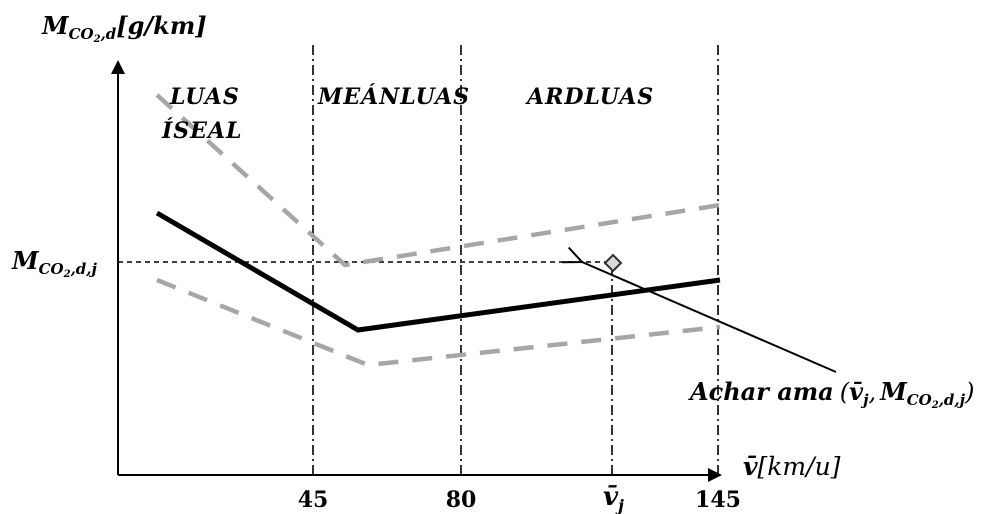 Image resolution: width=985 pixels, height=514 pixels. Describe the element at coordinates (108, 34) in the screenshot. I see `y-axis-subscript-tail: ,d` at that location.